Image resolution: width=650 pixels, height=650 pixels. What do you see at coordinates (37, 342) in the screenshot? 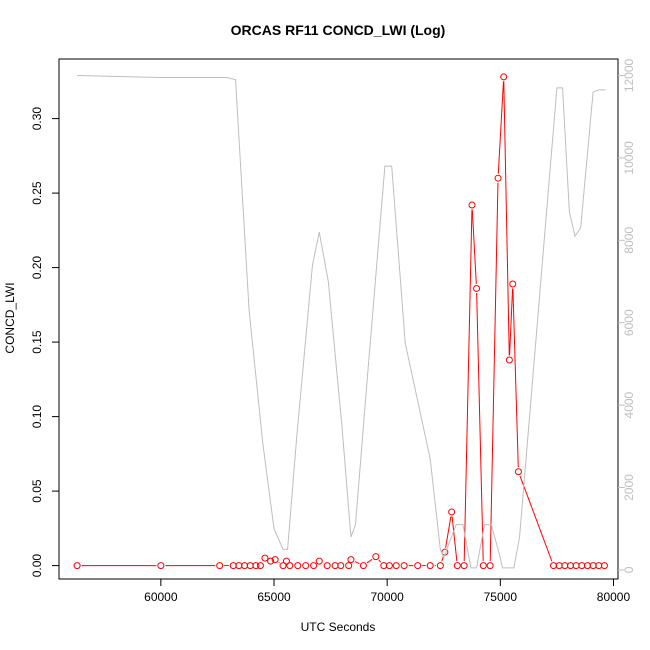
I see `y-tick-label: 0.15` at bounding box center [37, 342].